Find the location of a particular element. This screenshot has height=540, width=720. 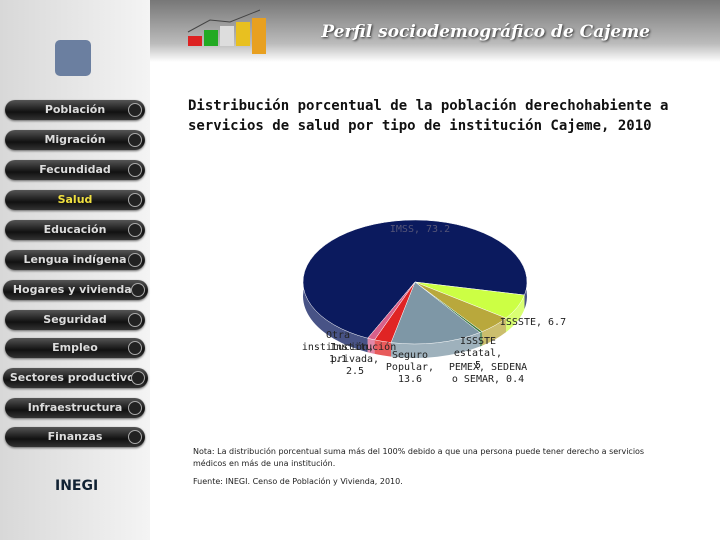

data-label: Seguro Popular, 13.6 is located at coordinates (410, 367).